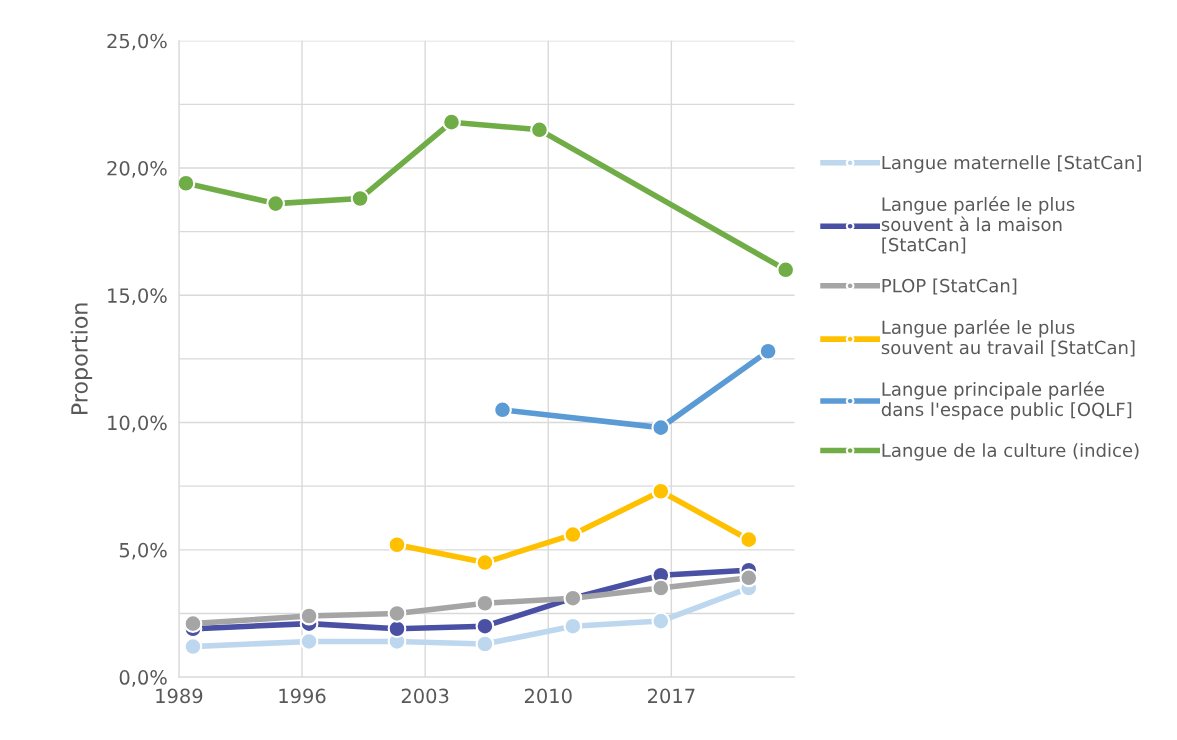 The image size is (1177, 740). Describe the element at coordinates (137, 424) in the screenshot. I see `y-tick-label: 10,0%` at that location.